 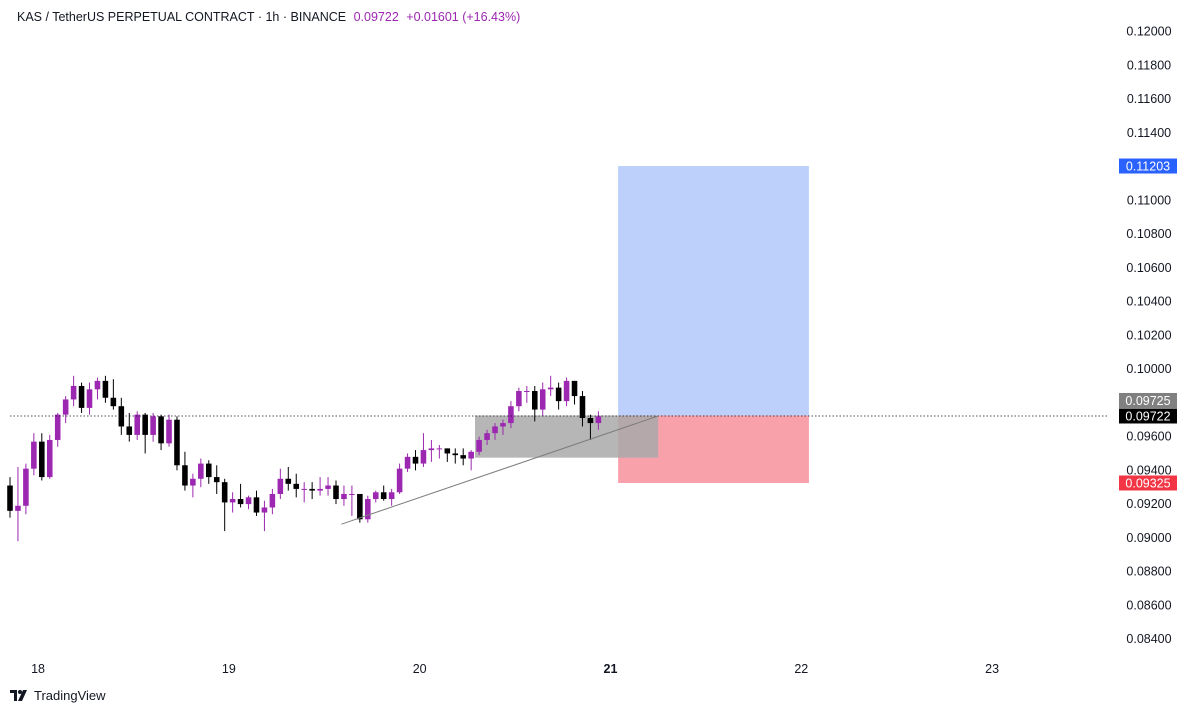 I want to click on price-tick-label: 0.12000, so click(x=1148, y=32).